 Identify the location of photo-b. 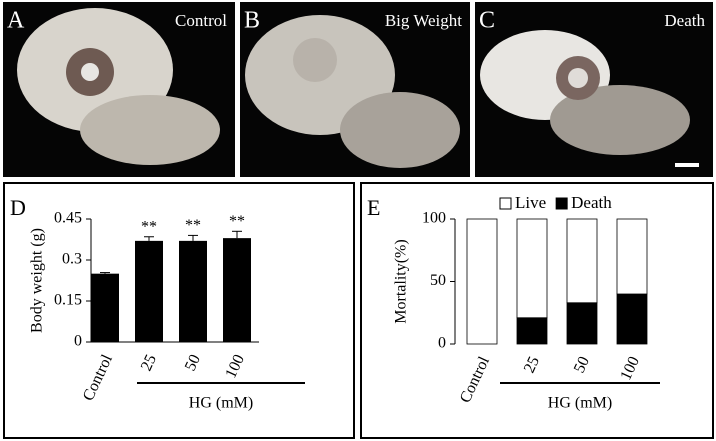
(355, 89).